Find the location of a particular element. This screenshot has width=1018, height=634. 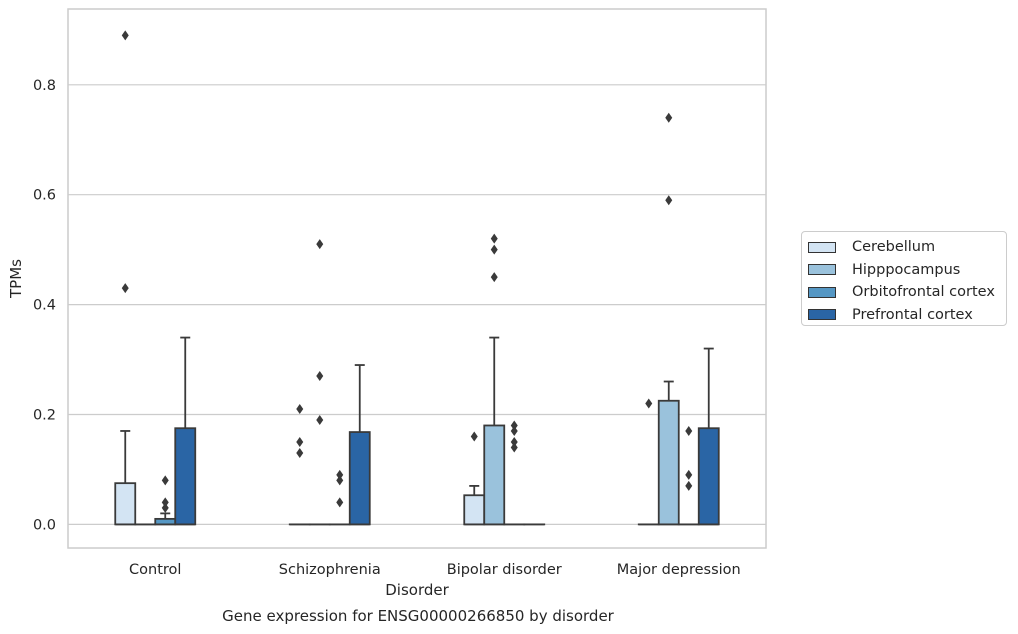

legend-label: Orbitofrontal cortex is located at coordinates (923, 292).